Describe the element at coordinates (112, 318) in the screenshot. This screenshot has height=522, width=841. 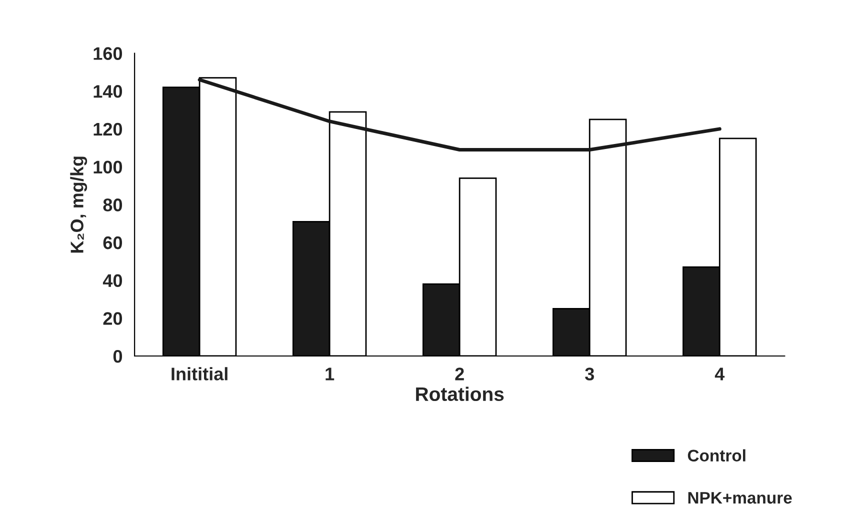
I see `y-tick-label: 20` at that location.